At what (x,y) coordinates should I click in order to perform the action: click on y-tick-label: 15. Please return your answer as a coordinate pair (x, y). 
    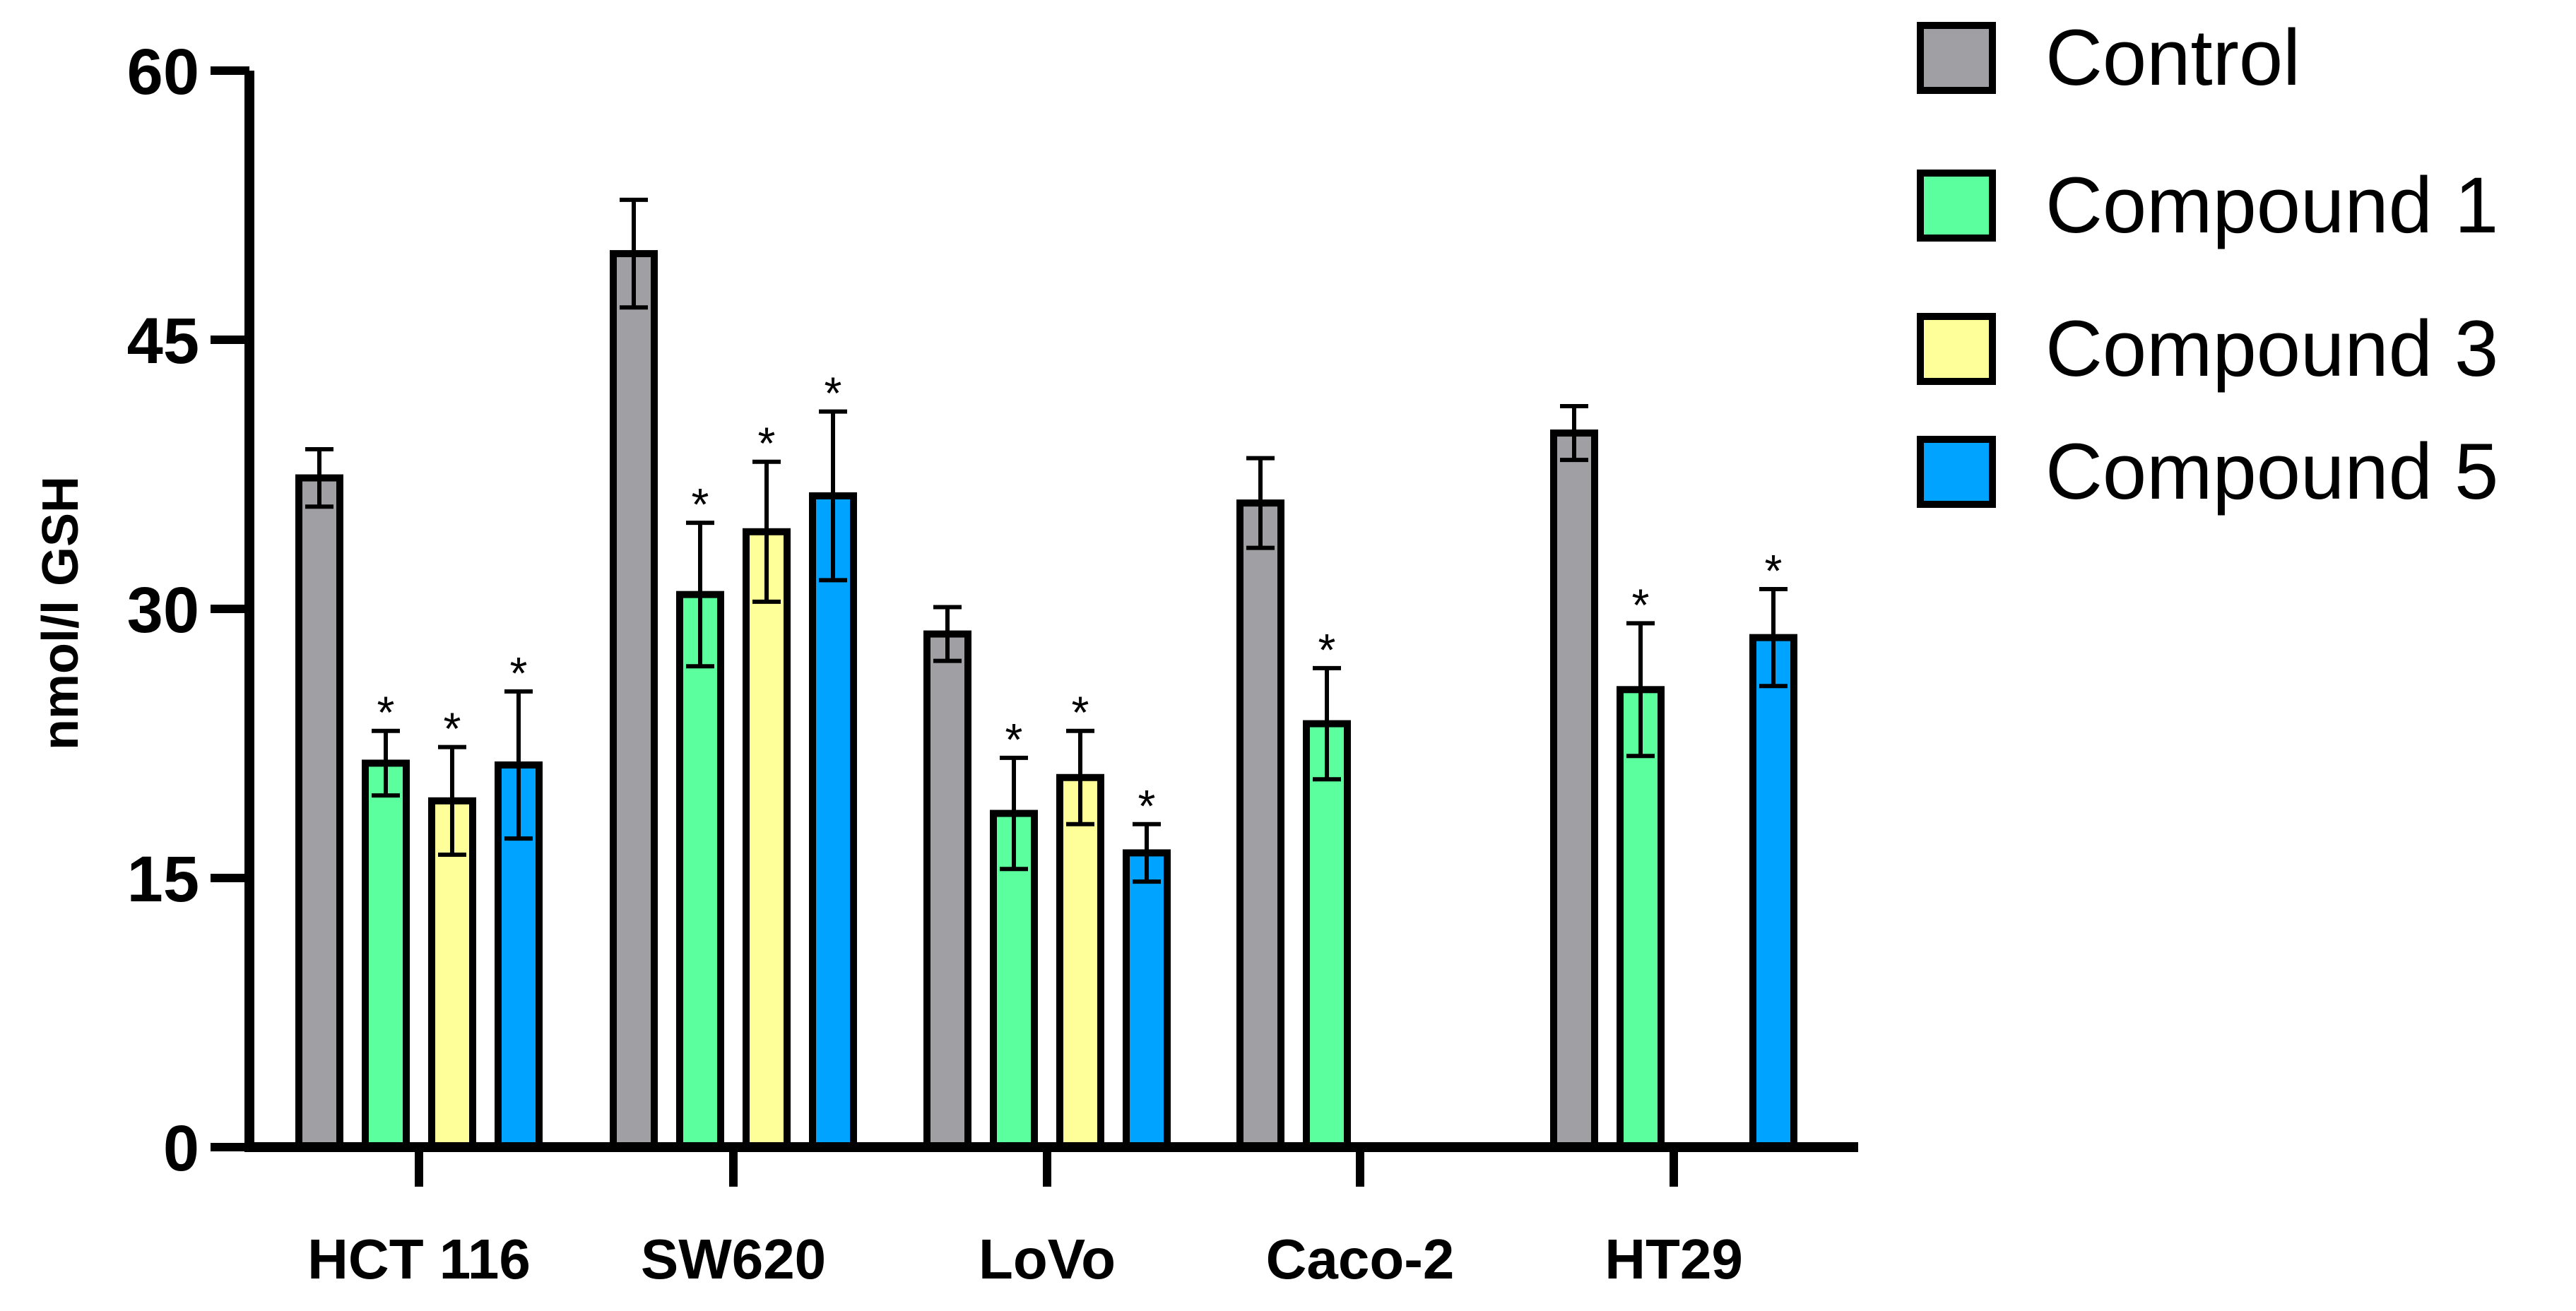
    Looking at the image, I should click on (163, 879).